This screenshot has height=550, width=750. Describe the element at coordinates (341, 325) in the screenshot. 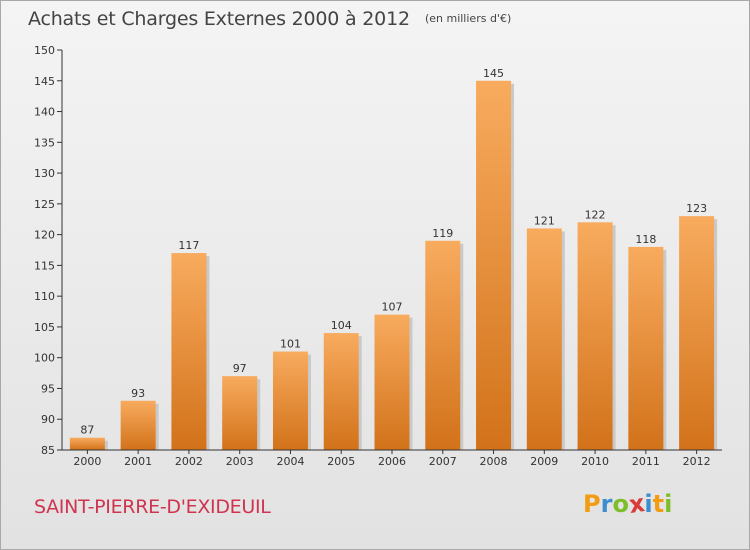

I see `value-label: 104` at that location.